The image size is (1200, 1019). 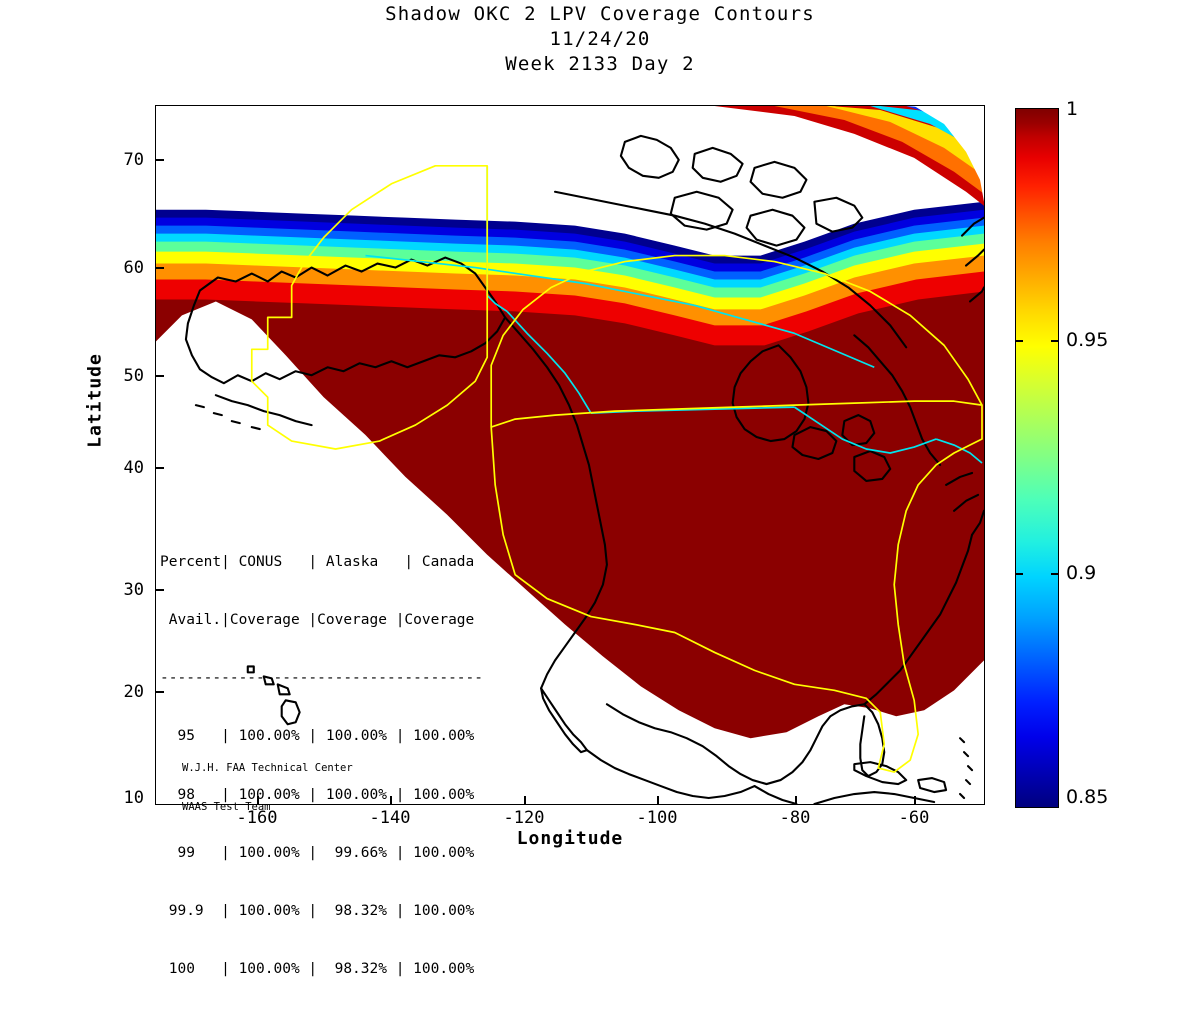 I want to click on xtick-label: -100, so click(x=657, y=818).